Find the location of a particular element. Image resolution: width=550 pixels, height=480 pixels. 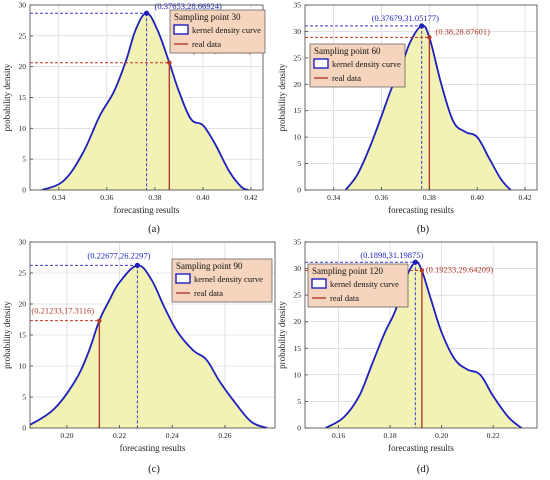

mode-point-label: (0.37653,28.66924) is located at coordinates (188, 6).